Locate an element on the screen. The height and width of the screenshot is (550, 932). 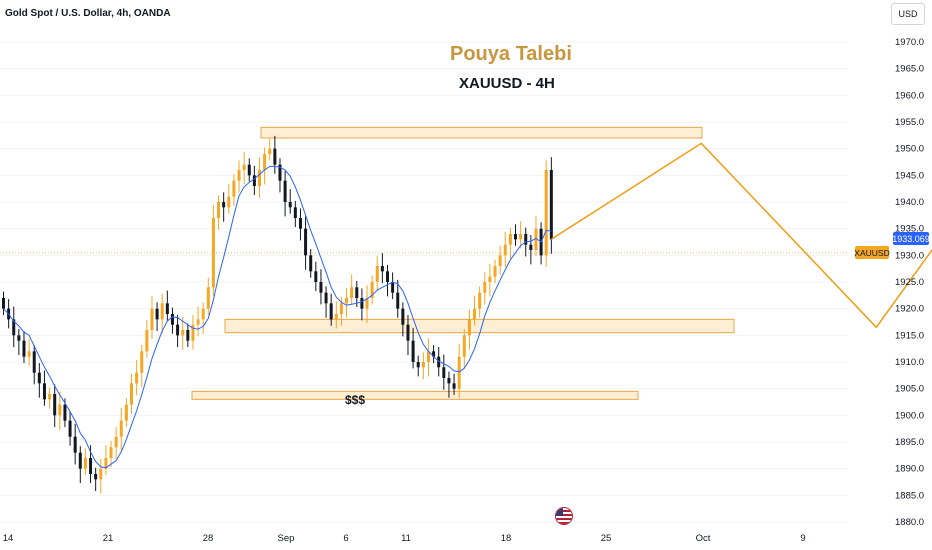
zone-support is located at coordinates (479, 326).